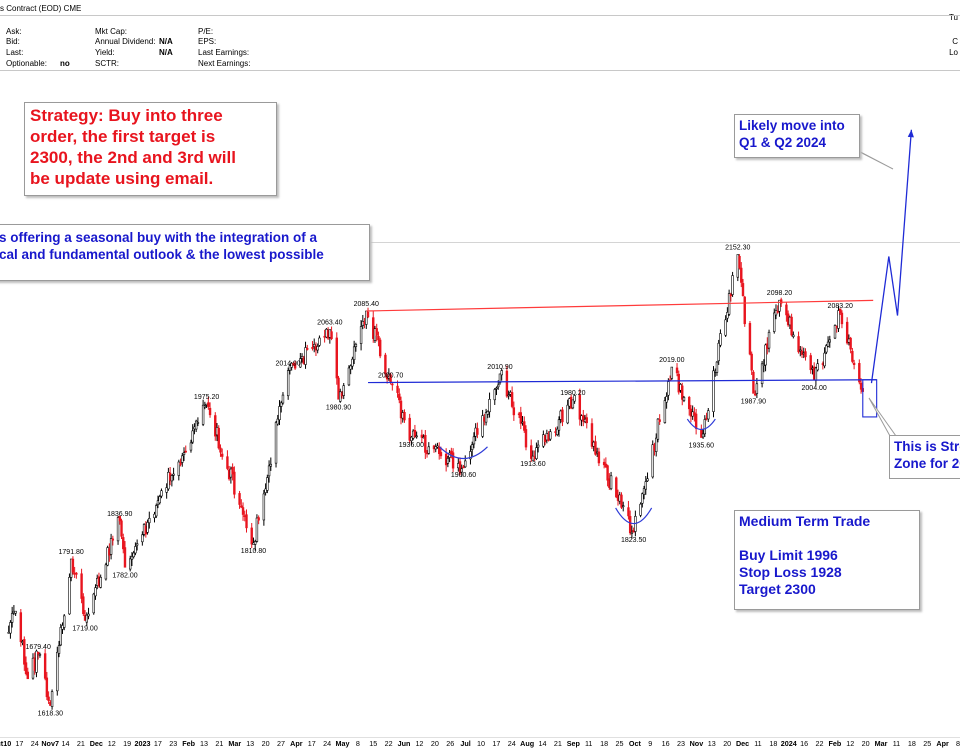  I want to click on contract-title: s Contract (EOD) CME, so click(41, 8).